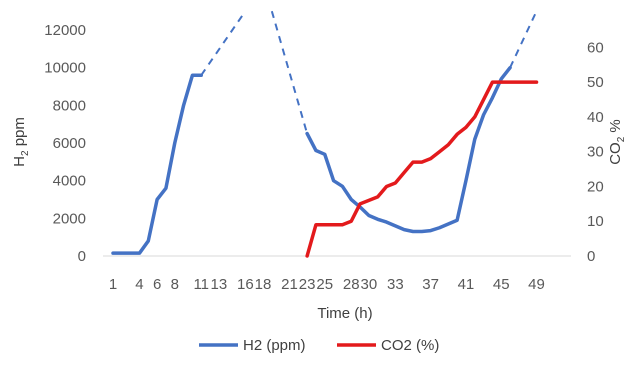  What do you see at coordinates (69, 181) in the screenshot?
I see `y-tick-label: 4000` at bounding box center [69, 181].